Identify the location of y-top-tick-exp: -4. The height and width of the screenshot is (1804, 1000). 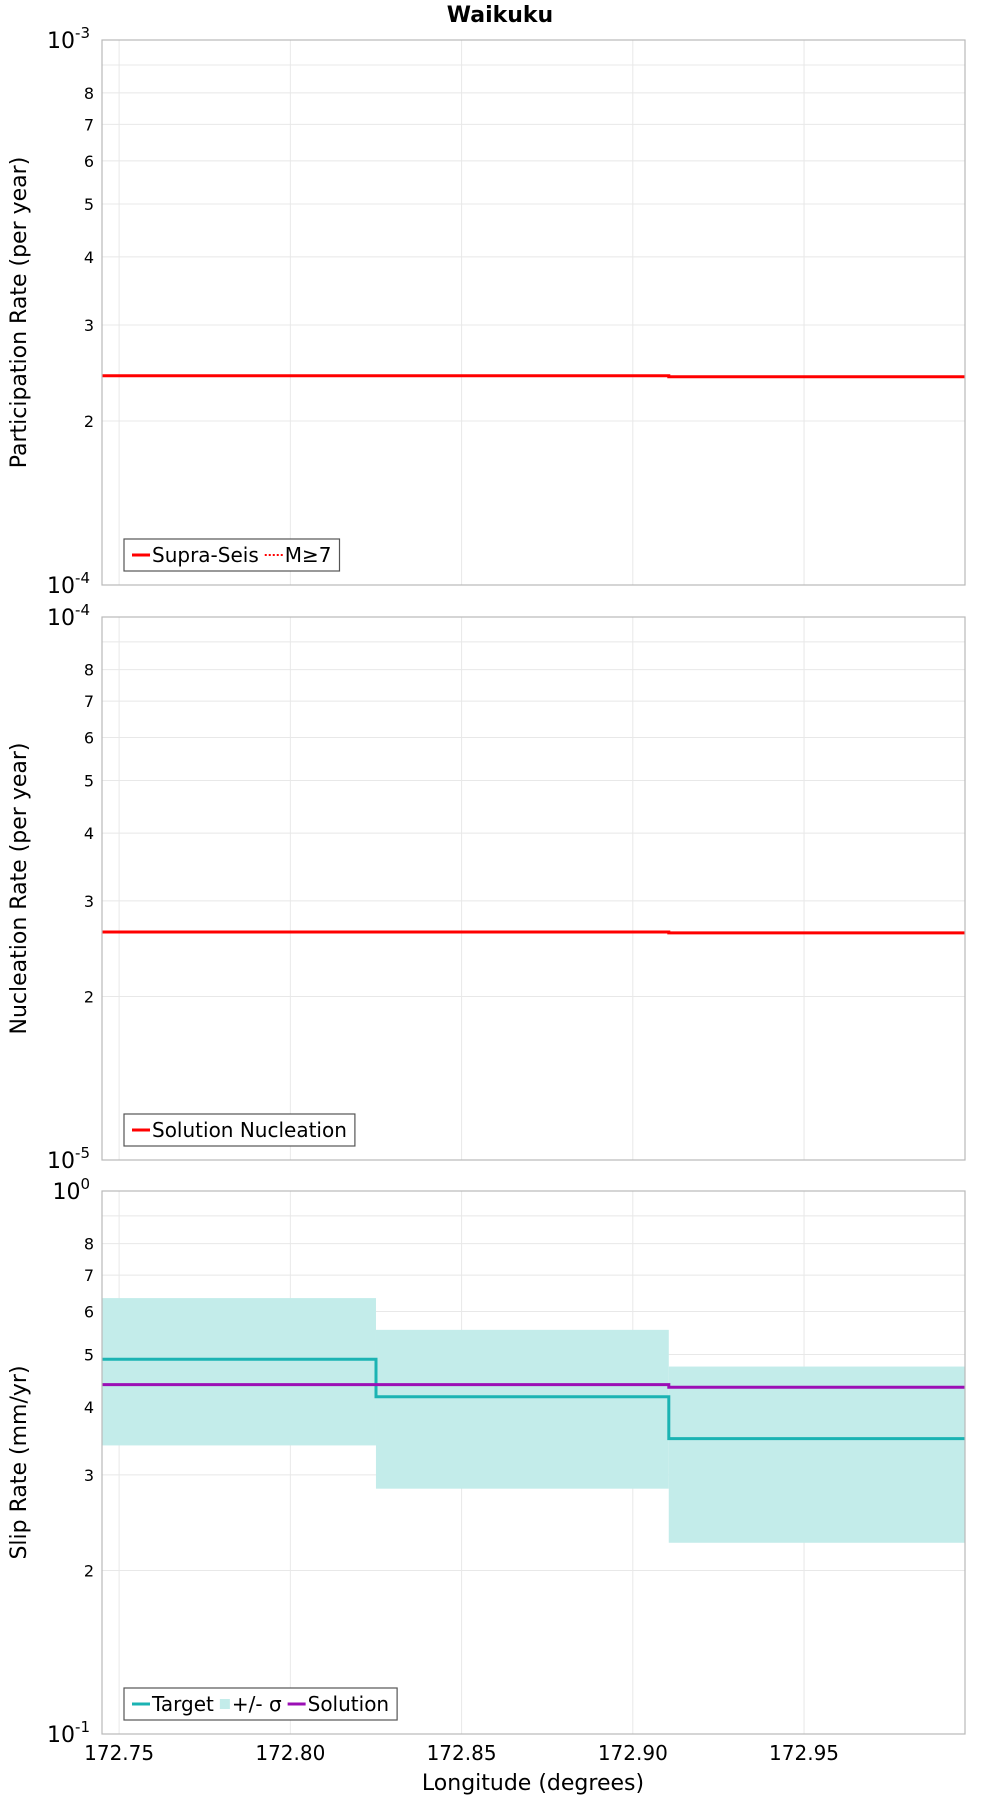
(82, 610).